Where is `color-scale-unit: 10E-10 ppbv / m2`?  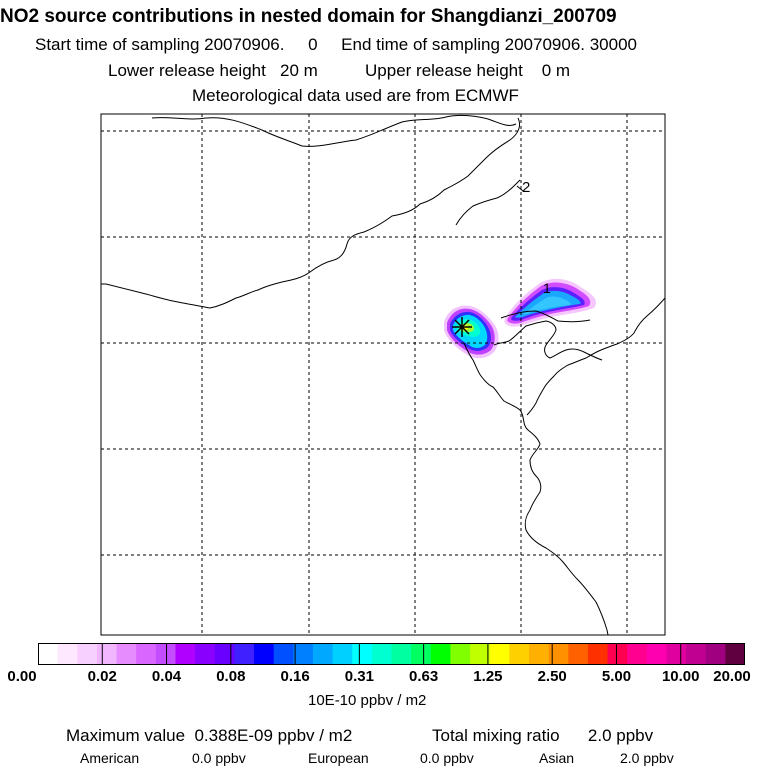 color-scale-unit: 10E-10 ppbv / m2 is located at coordinates (367, 700).